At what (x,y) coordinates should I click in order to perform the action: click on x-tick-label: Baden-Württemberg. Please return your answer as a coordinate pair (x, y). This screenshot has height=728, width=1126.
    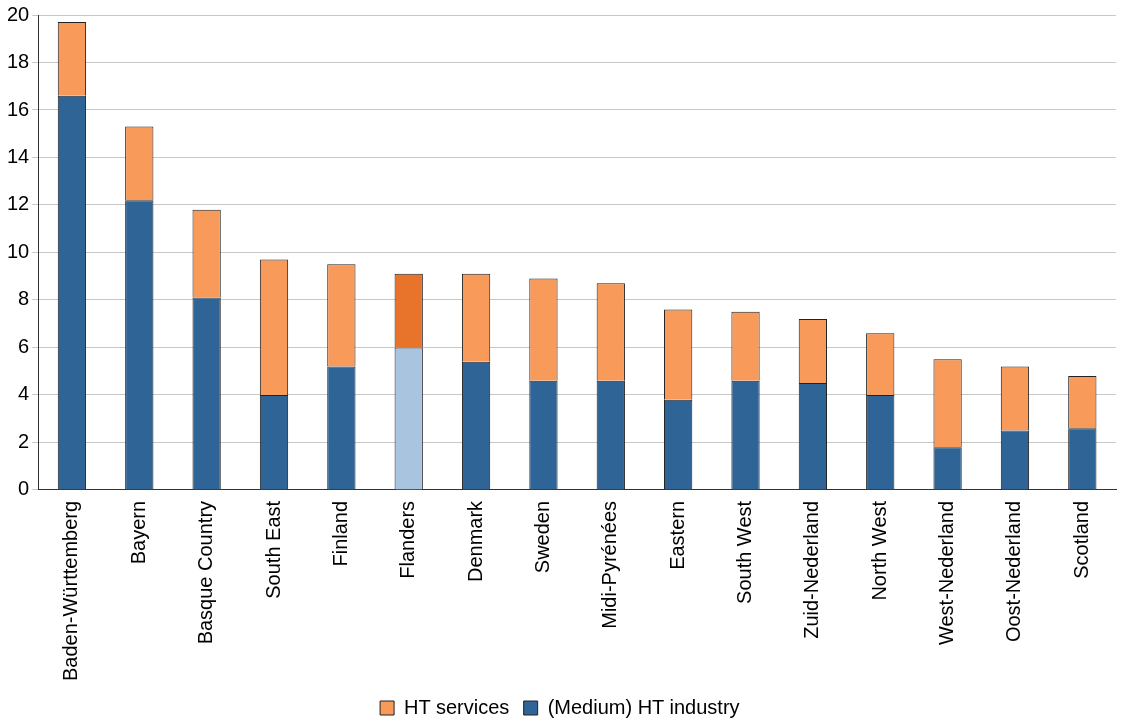
    Looking at the image, I should click on (70, 590).